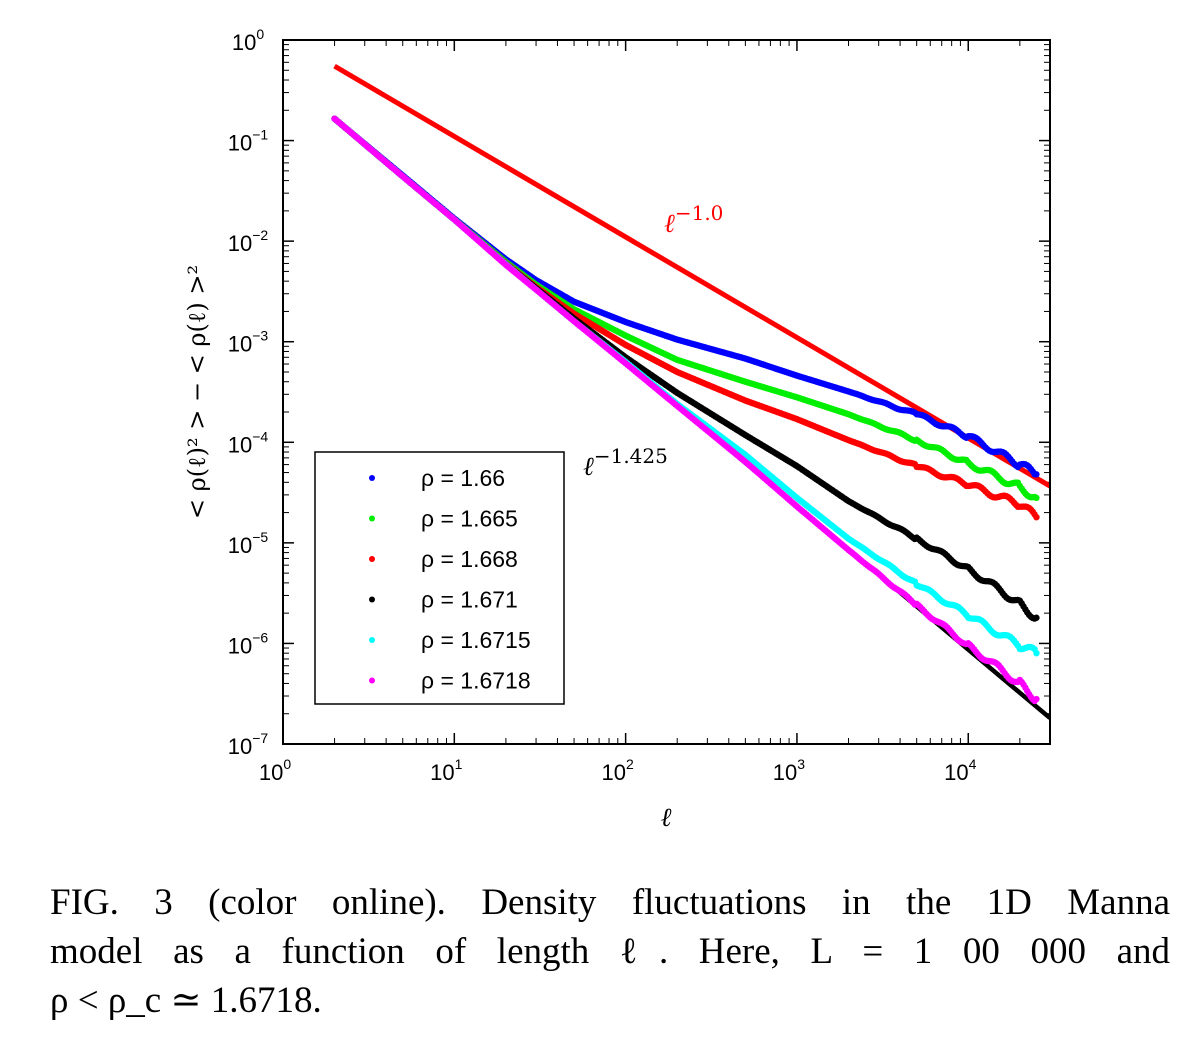 The width and height of the screenshot is (1202, 1052). What do you see at coordinates (666, 818) in the screenshot?
I see `x-axis-title: ℓ` at bounding box center [666, 818].